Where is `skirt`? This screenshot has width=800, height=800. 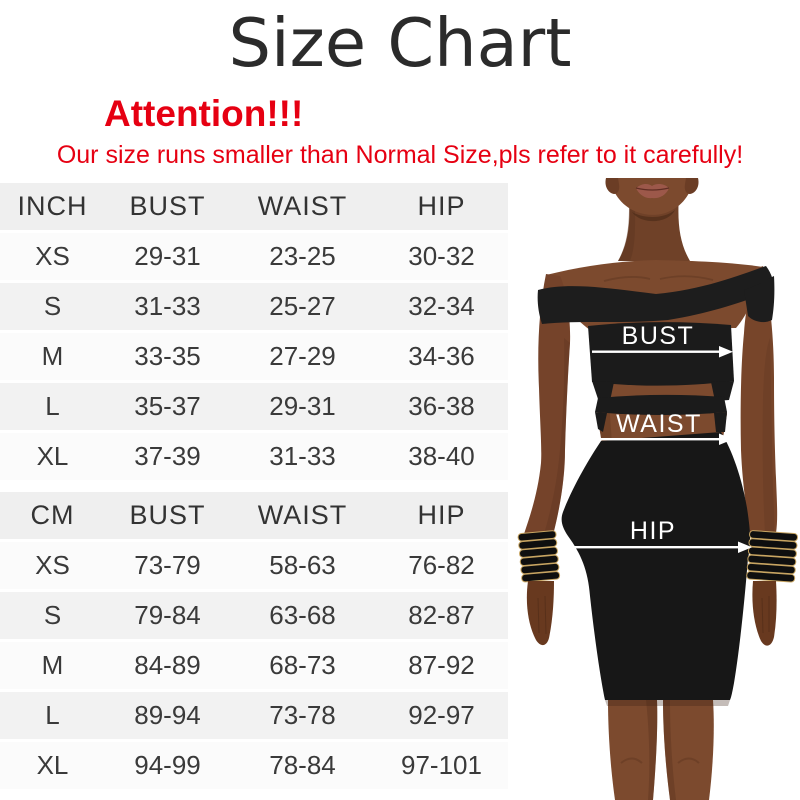 skirt is located at coordinates (656, 566).